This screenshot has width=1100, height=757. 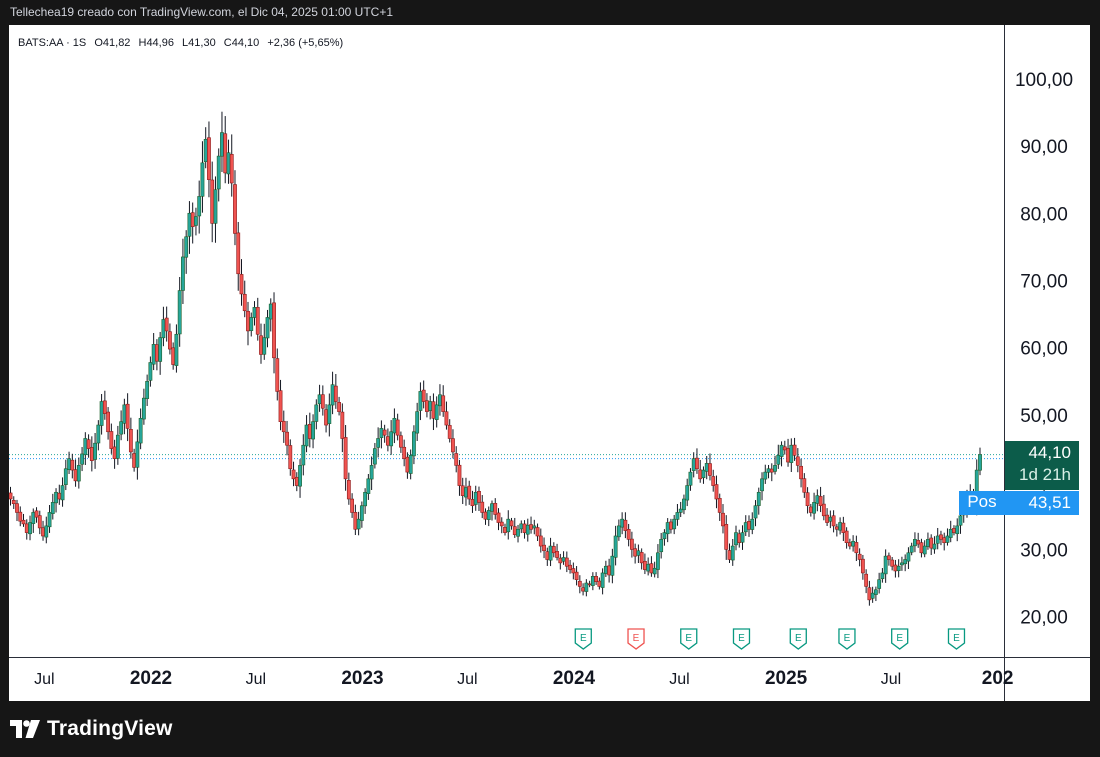 I want to click on footer-branding: TradingView, so click(x=91, y=729).